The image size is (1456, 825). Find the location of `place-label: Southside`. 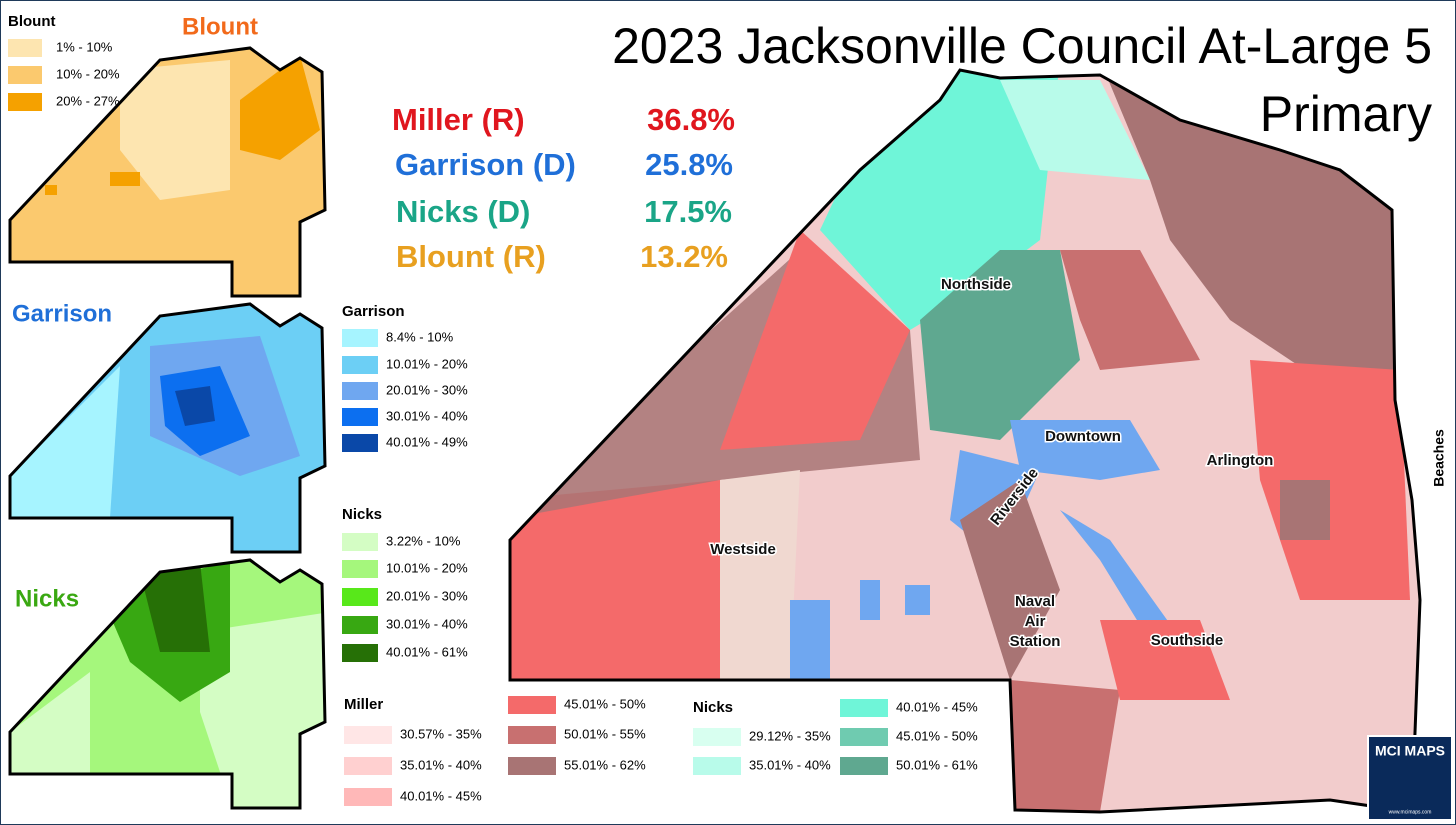

place-label: Southside is located at coordinates (1187, 640).